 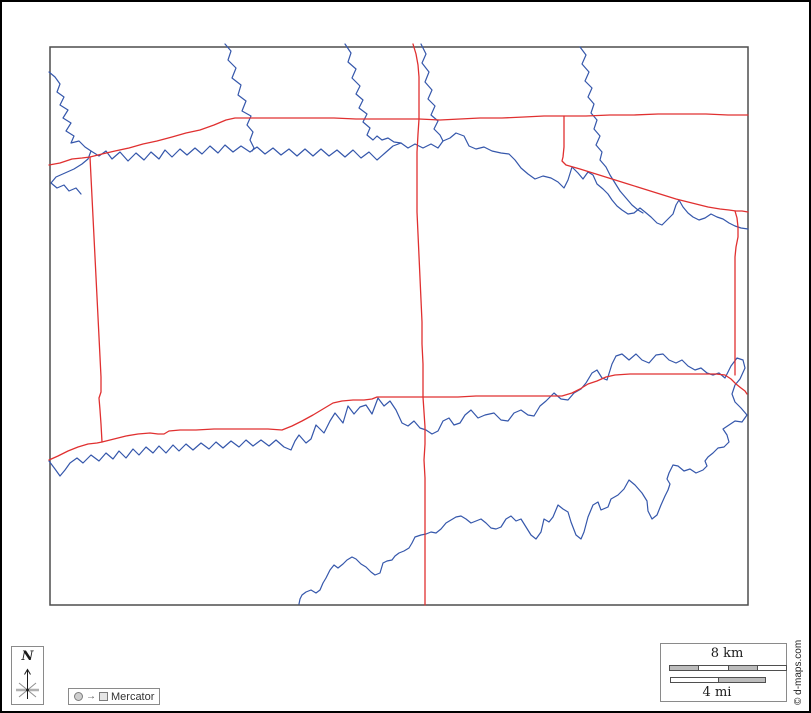 What do you see at coordinates (70, 133) in the screenshot?
I see `river-northwest` at bounding box center [70, 133].